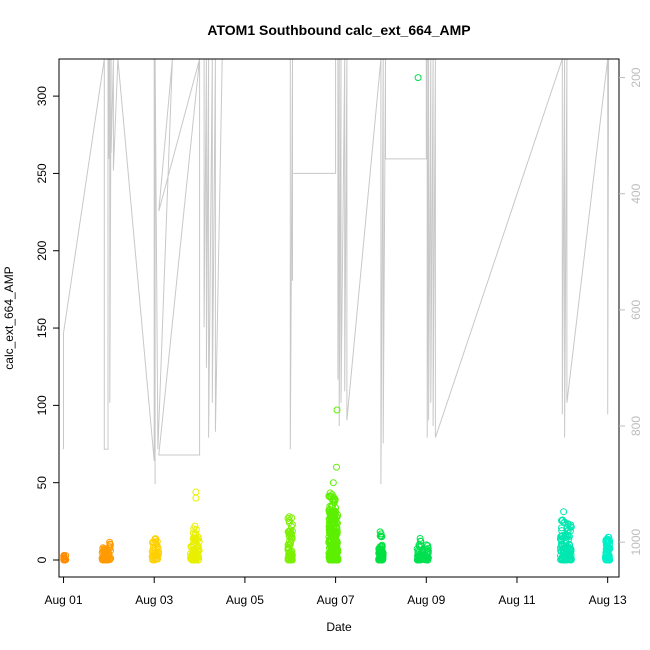 This screenshot has width=650, height=650. I want to click on x-tick-label: Aug 07, so click(336, 600).